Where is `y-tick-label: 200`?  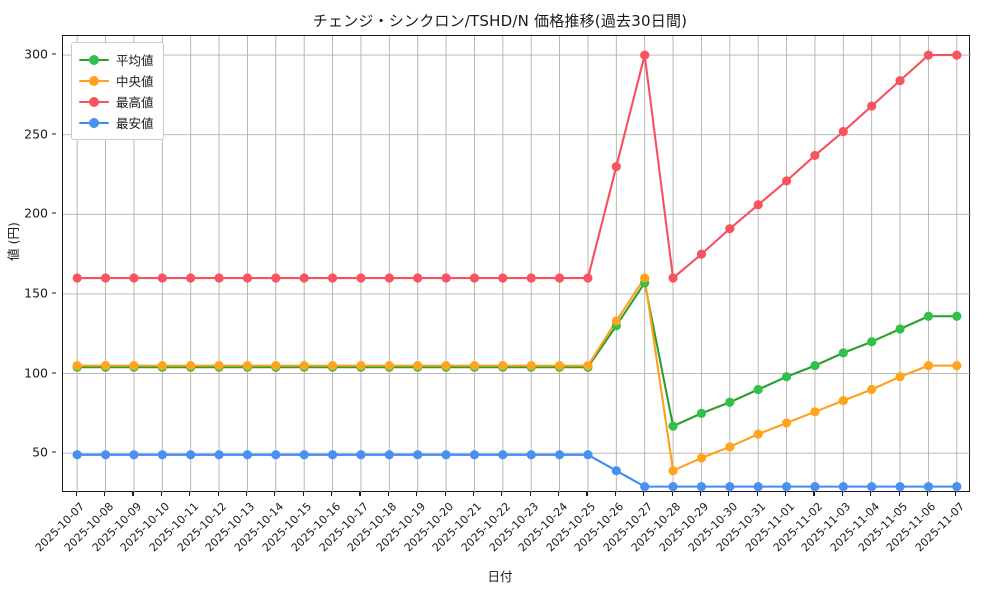
y-tick-label: 200 is located at coordinates (36, 213).